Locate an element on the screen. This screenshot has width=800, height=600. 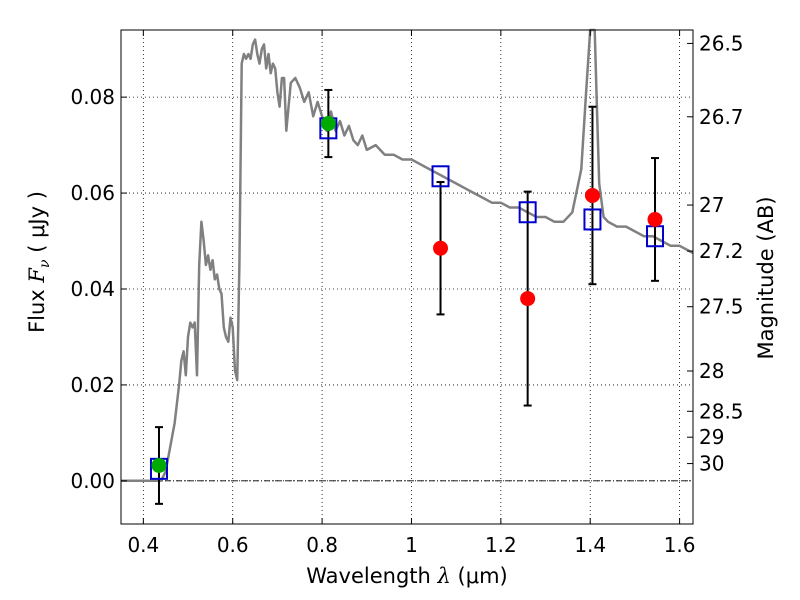
x-tick-label-2: 0.8 is located at coordinates (322, 545).